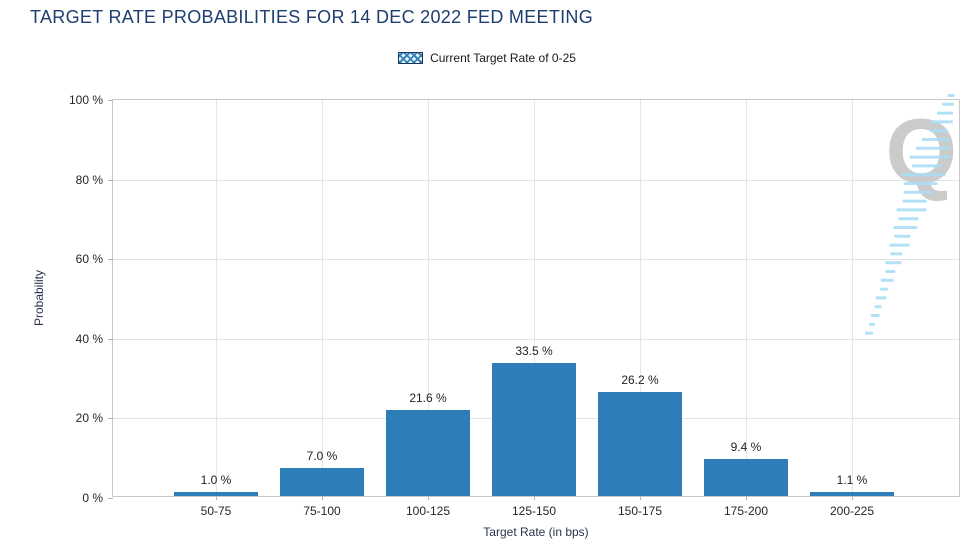  Describe the element at coordinates (852, 511) in the screenshot. I see `x-tick-label: 200-225` at that location.